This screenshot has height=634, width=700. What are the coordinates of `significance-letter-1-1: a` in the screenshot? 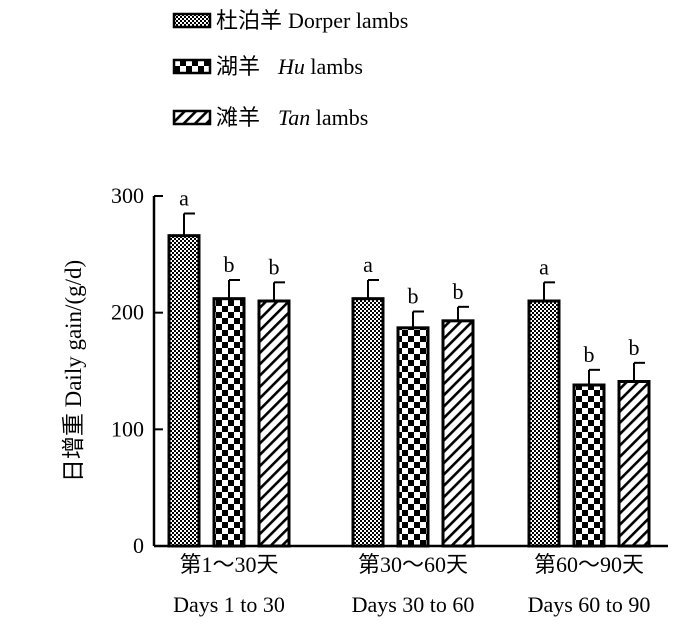 It's located at (184, 198).